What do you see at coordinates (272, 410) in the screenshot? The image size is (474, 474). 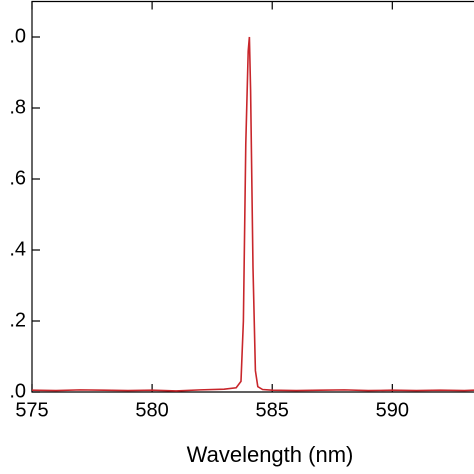 I see `x-tick-label: 585` at bounding box center [272, 410].